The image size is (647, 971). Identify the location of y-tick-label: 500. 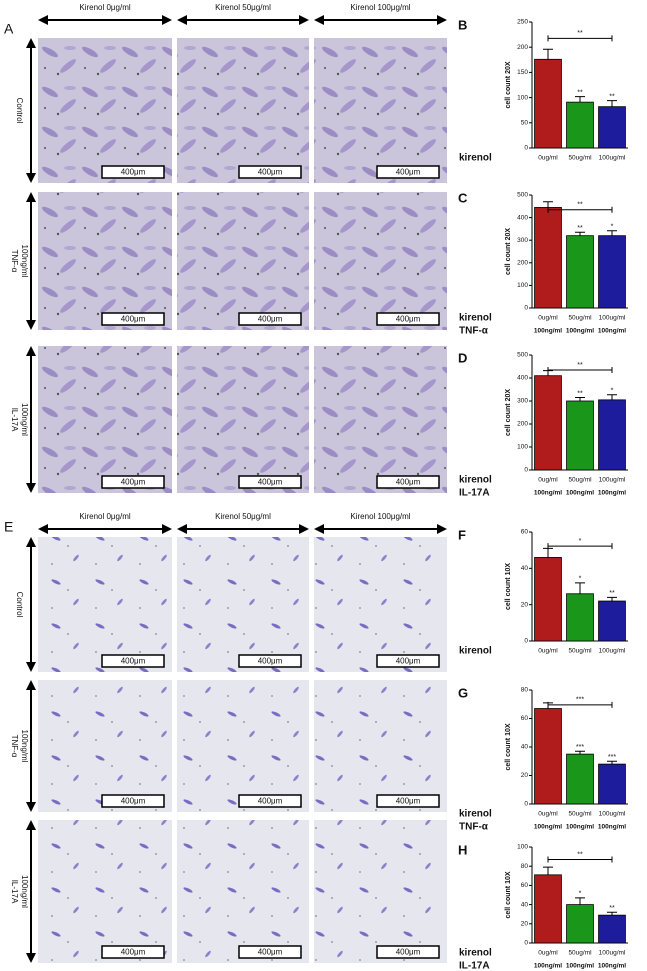
(522, 355).